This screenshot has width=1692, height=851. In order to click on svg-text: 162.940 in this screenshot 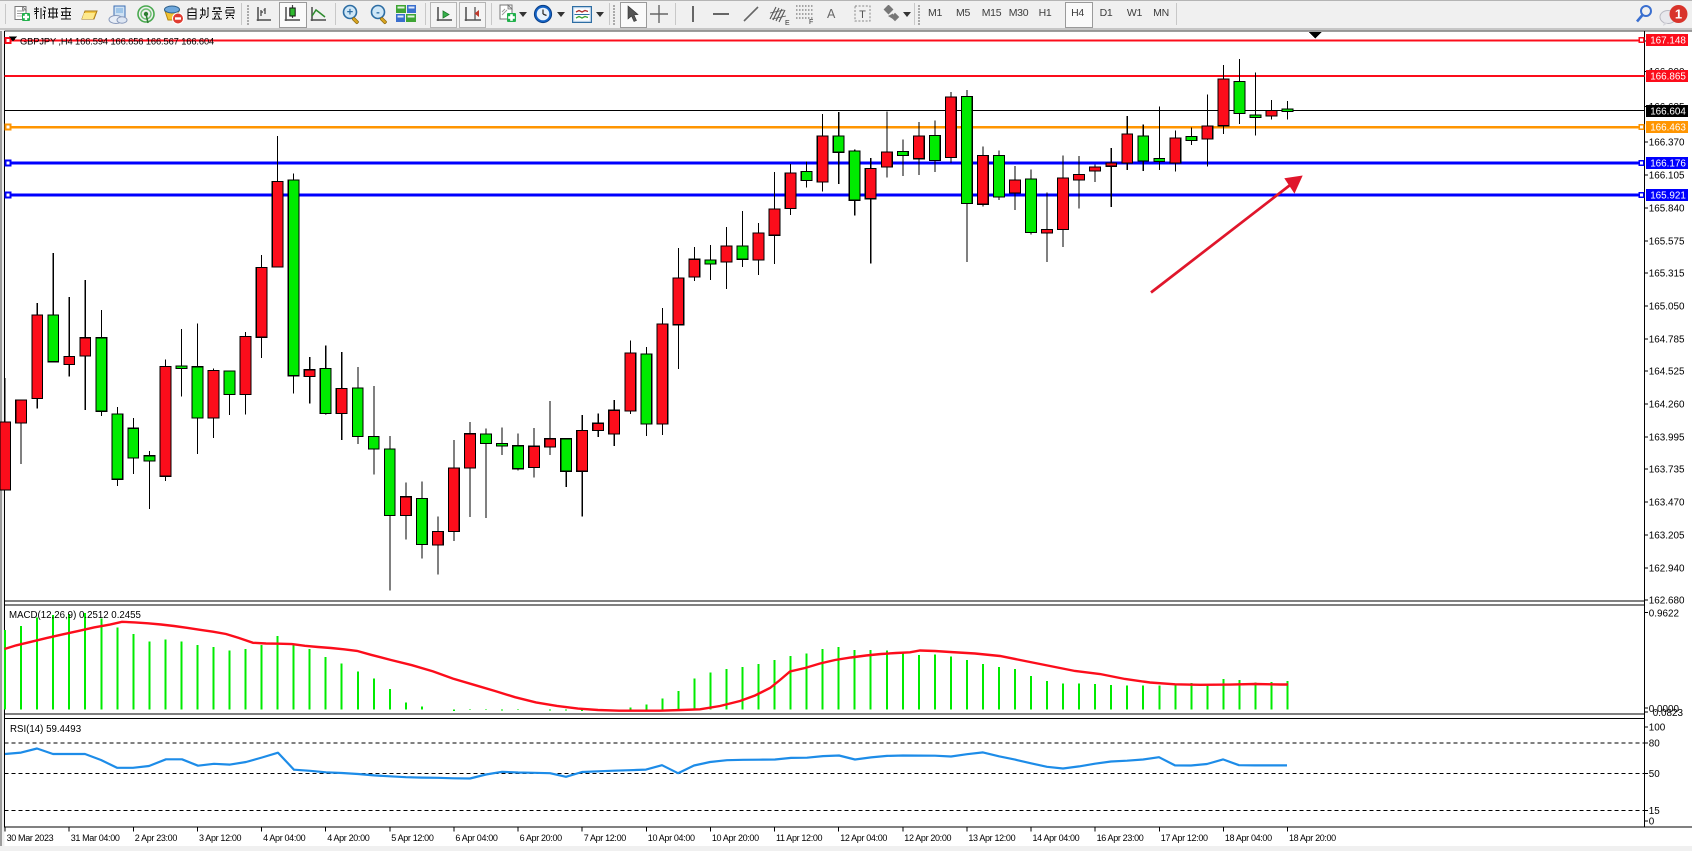, I will do `click(1667, 568)`.